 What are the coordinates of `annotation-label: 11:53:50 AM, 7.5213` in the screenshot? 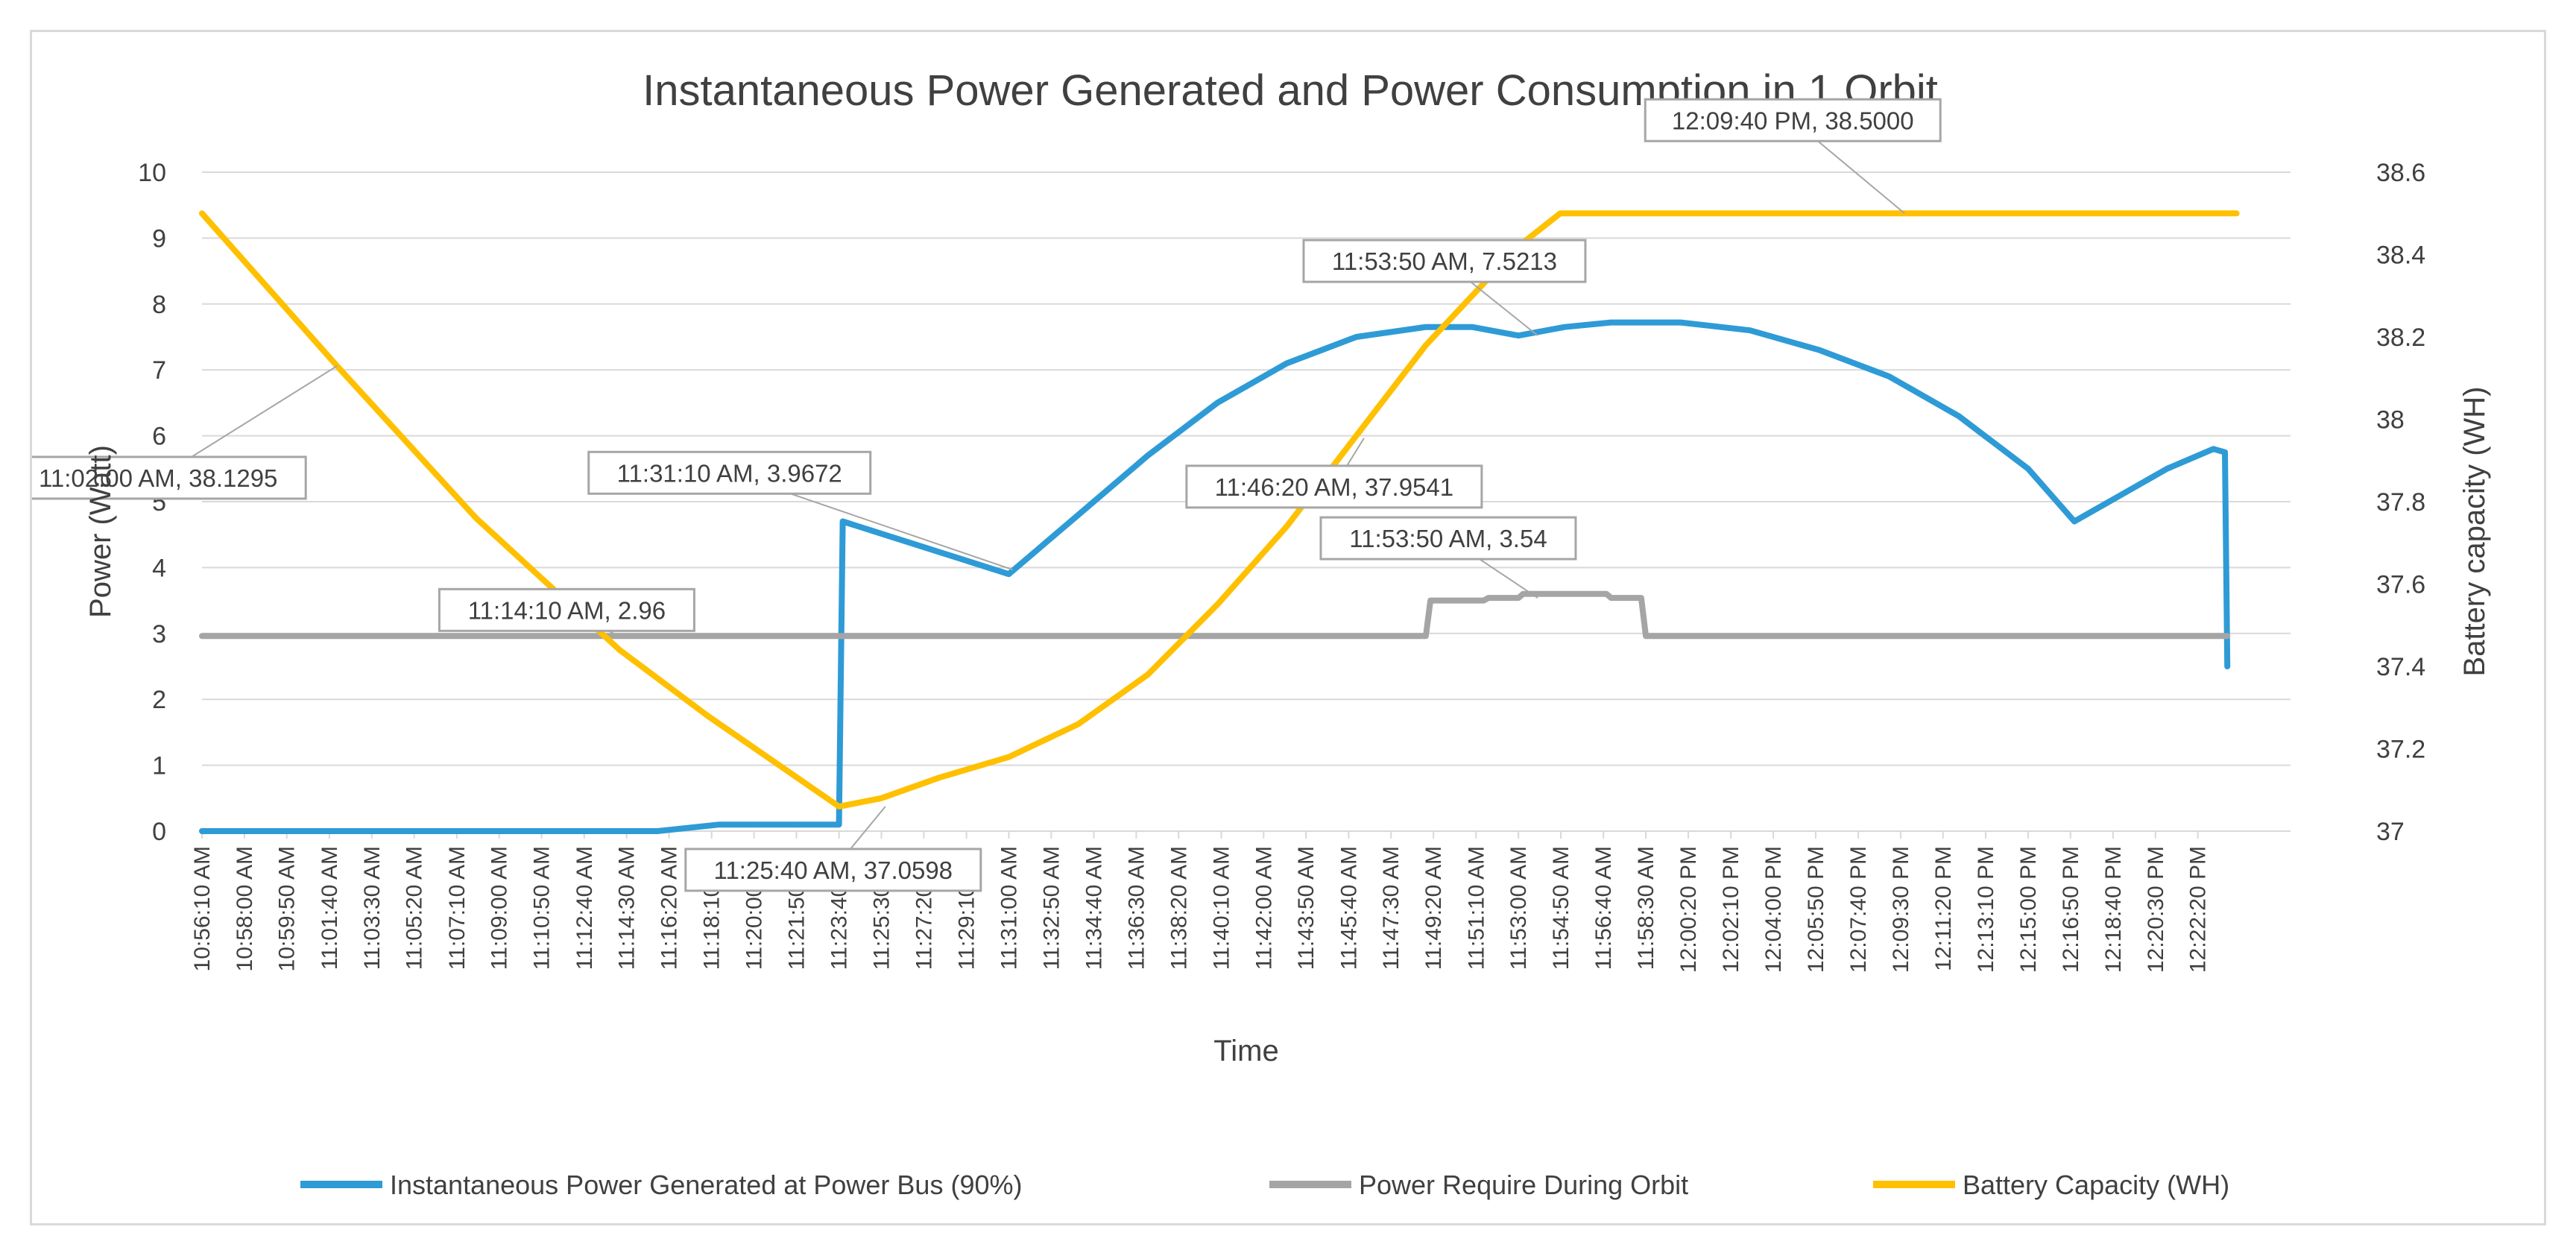 It's located at (1444, 261).